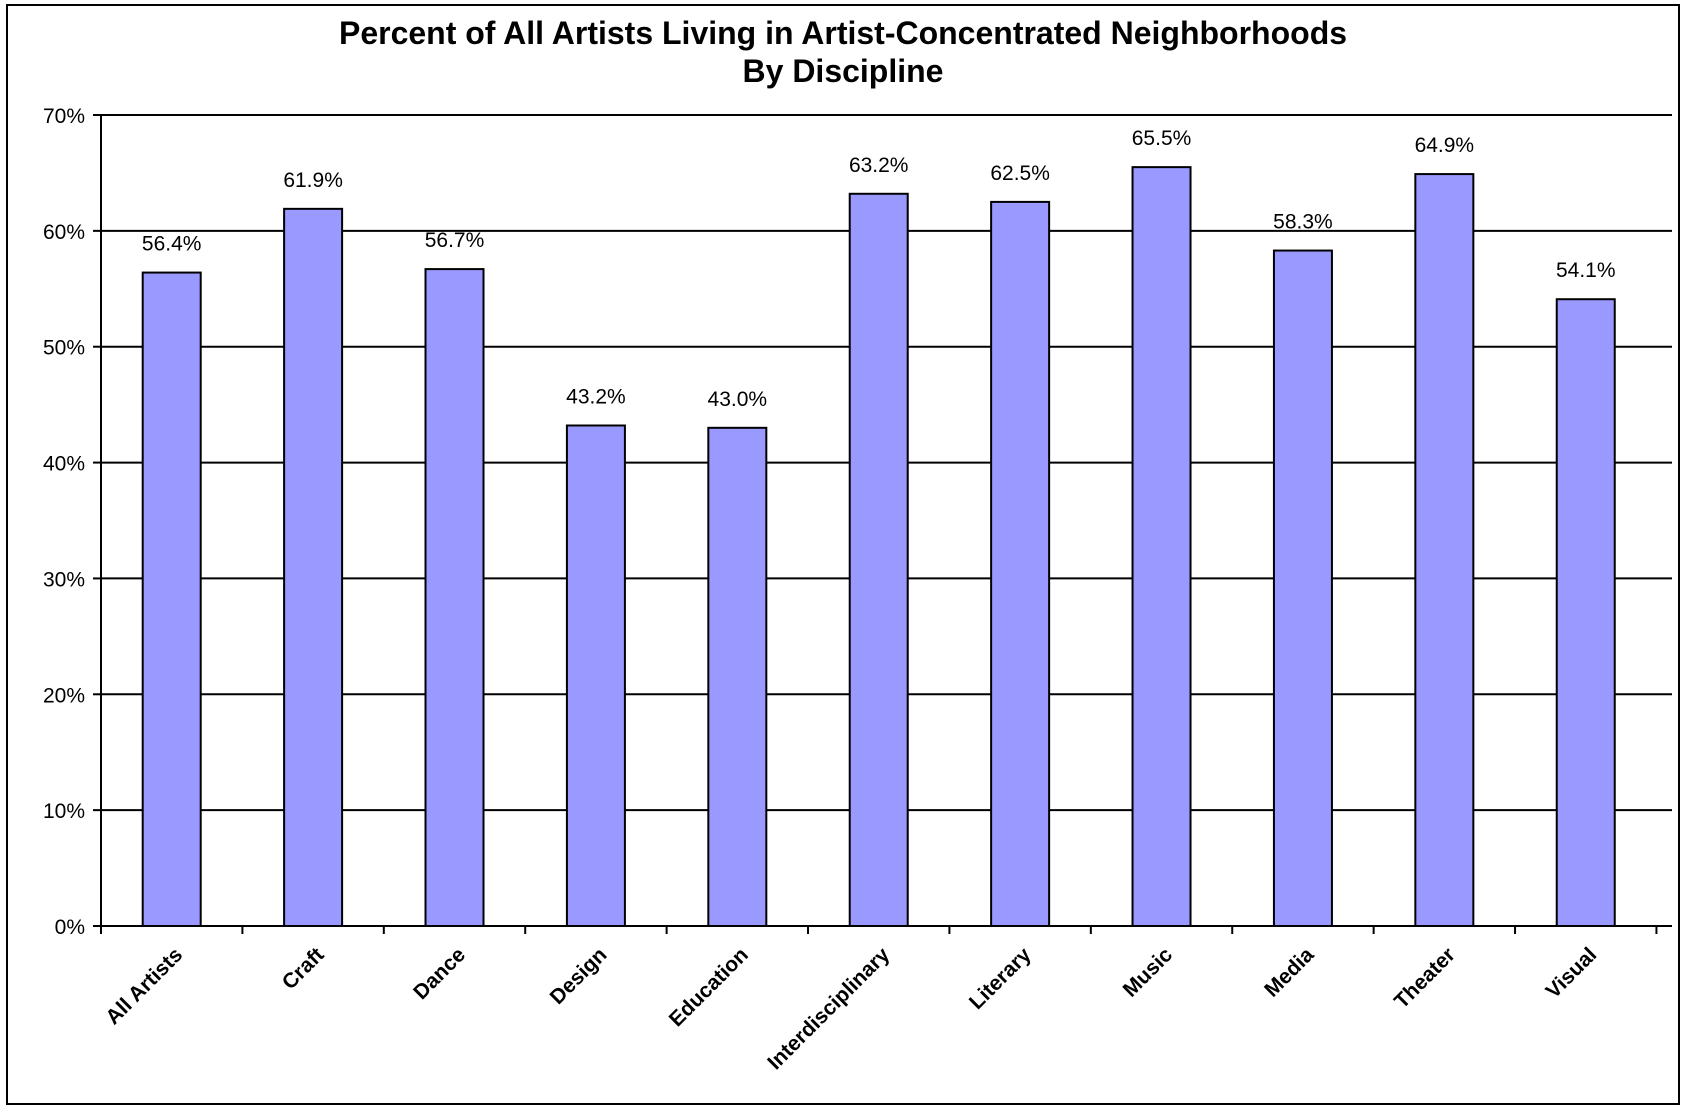  I want to click on chart-subtitle: By Discipline, so click(843, 71).